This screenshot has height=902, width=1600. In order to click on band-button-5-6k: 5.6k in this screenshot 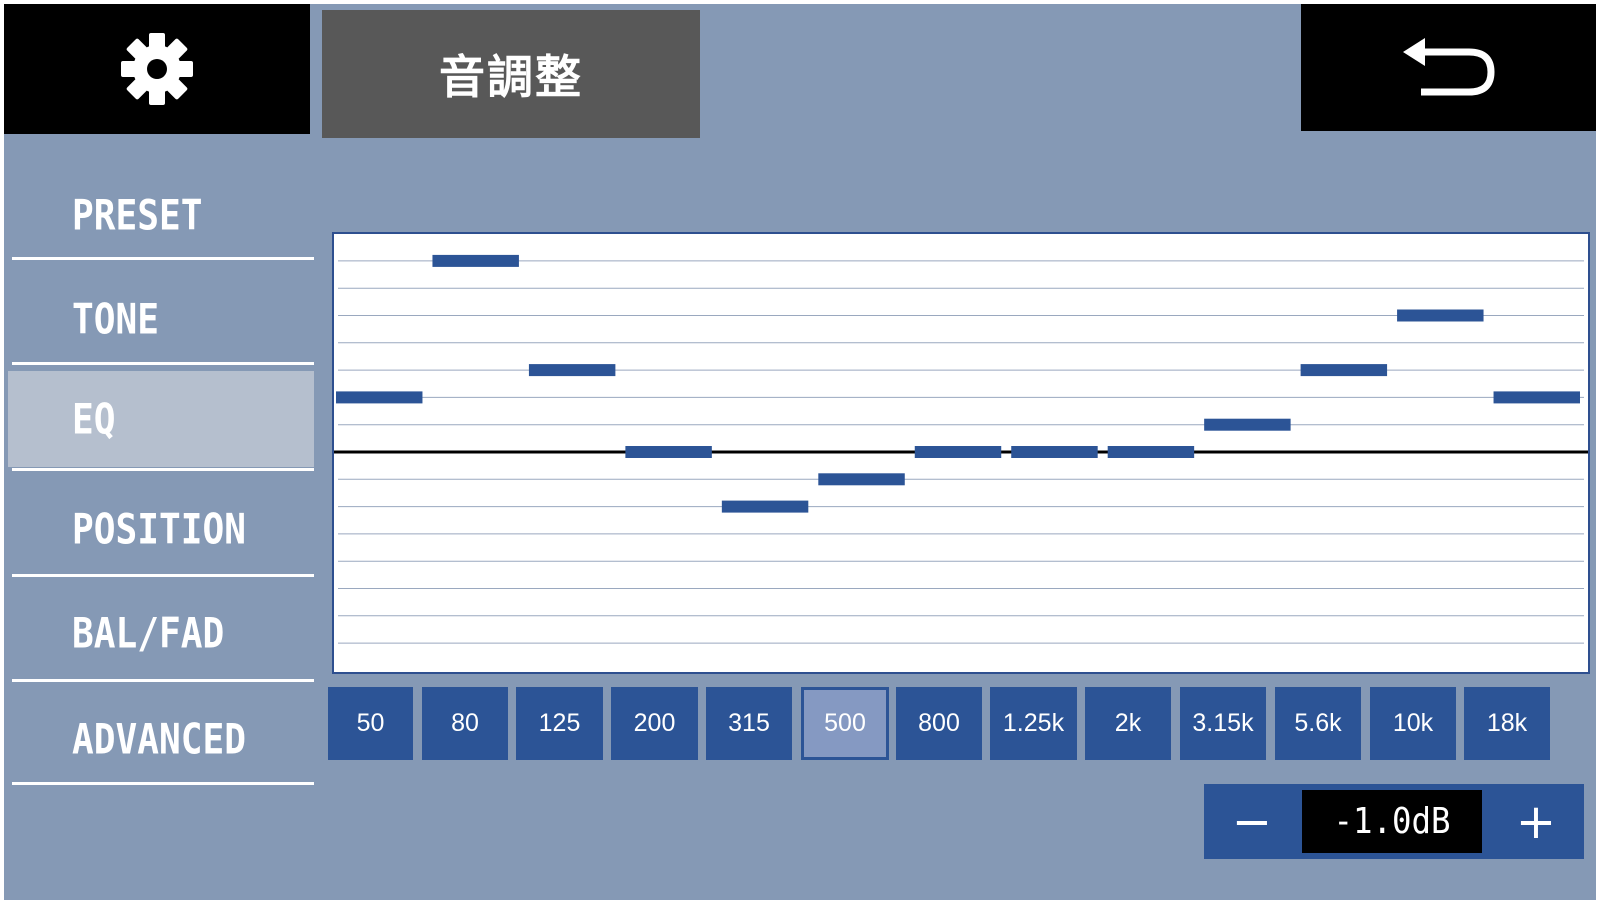, I will do `click(1318, 723)`.